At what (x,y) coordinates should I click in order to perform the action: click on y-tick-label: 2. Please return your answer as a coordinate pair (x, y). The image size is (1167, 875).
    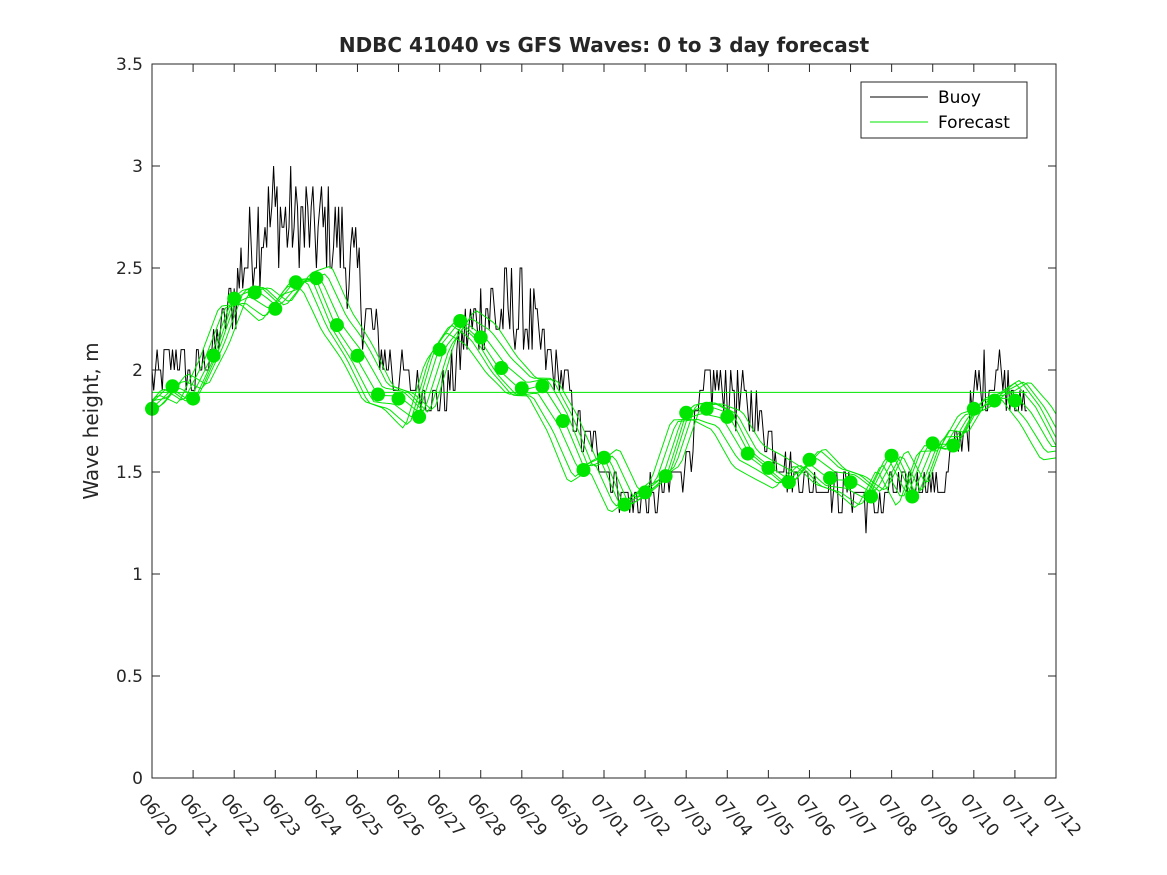
    Looking at the image, I should click on (137, 371).